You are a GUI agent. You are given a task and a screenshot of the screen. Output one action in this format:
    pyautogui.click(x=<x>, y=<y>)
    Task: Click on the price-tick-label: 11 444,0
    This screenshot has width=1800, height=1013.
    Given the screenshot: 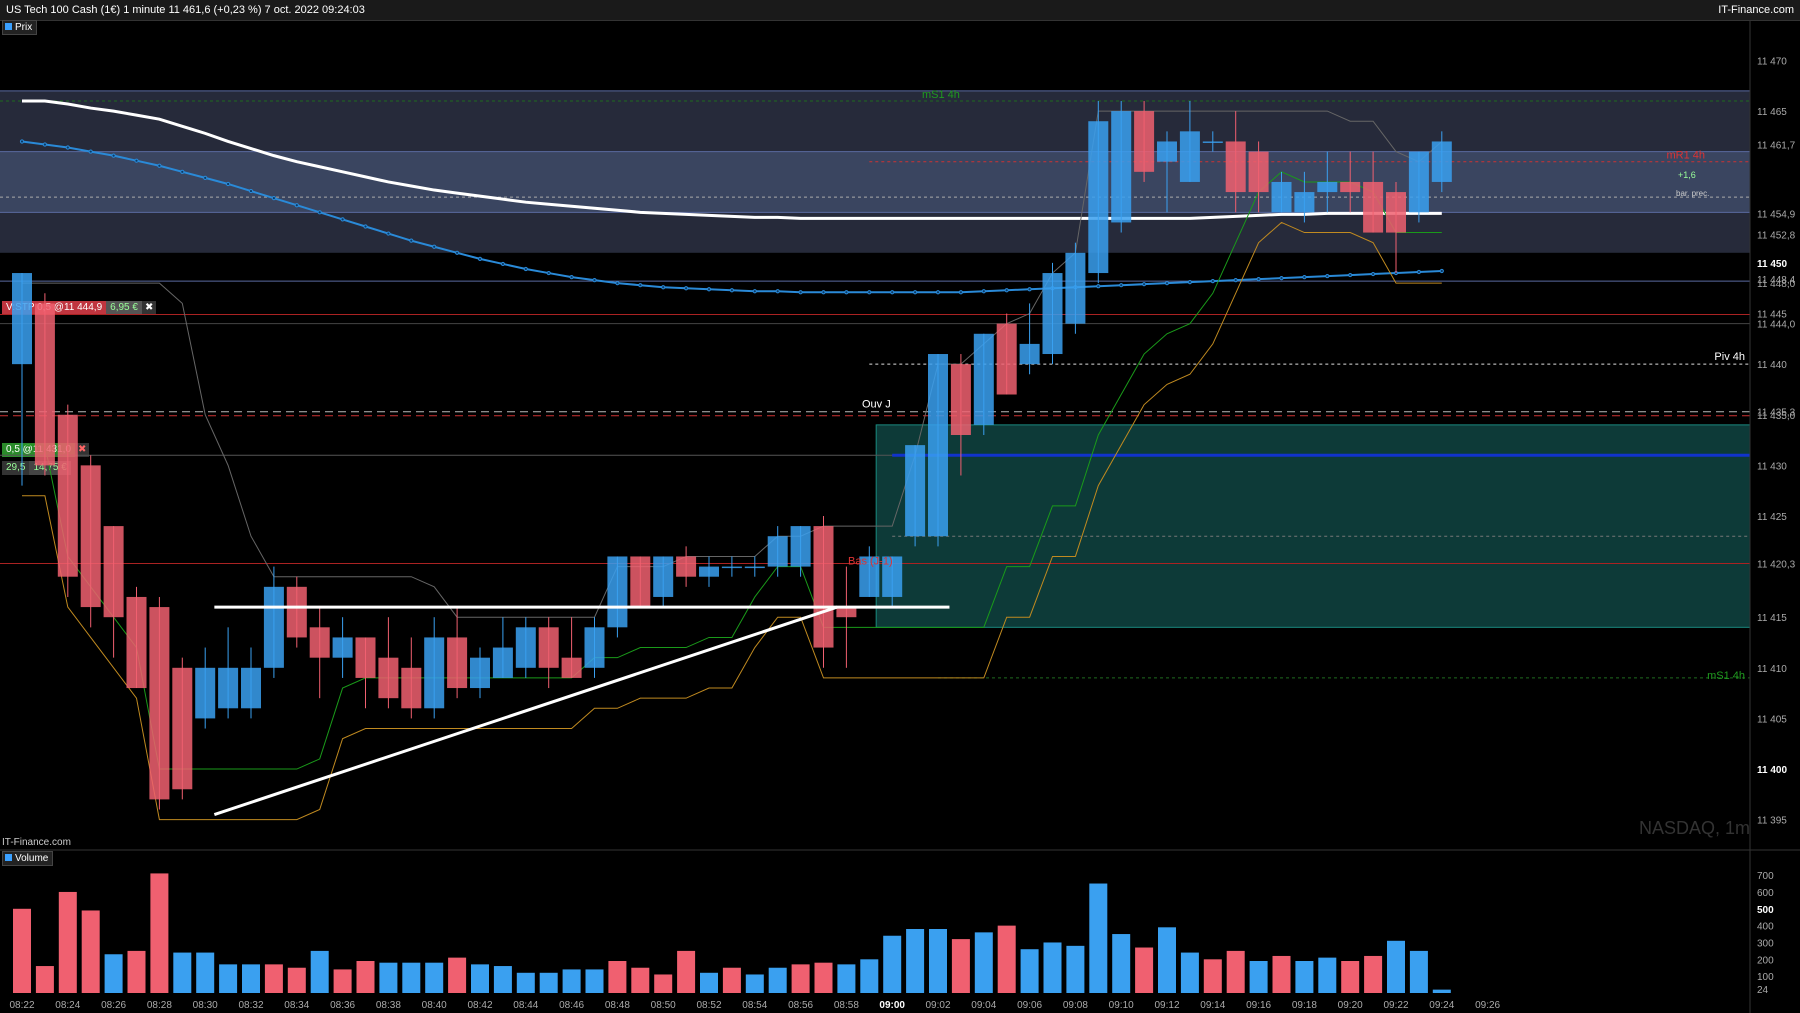 What is the action you would take?
    pyautogui.click(x=1776, y=325)
    